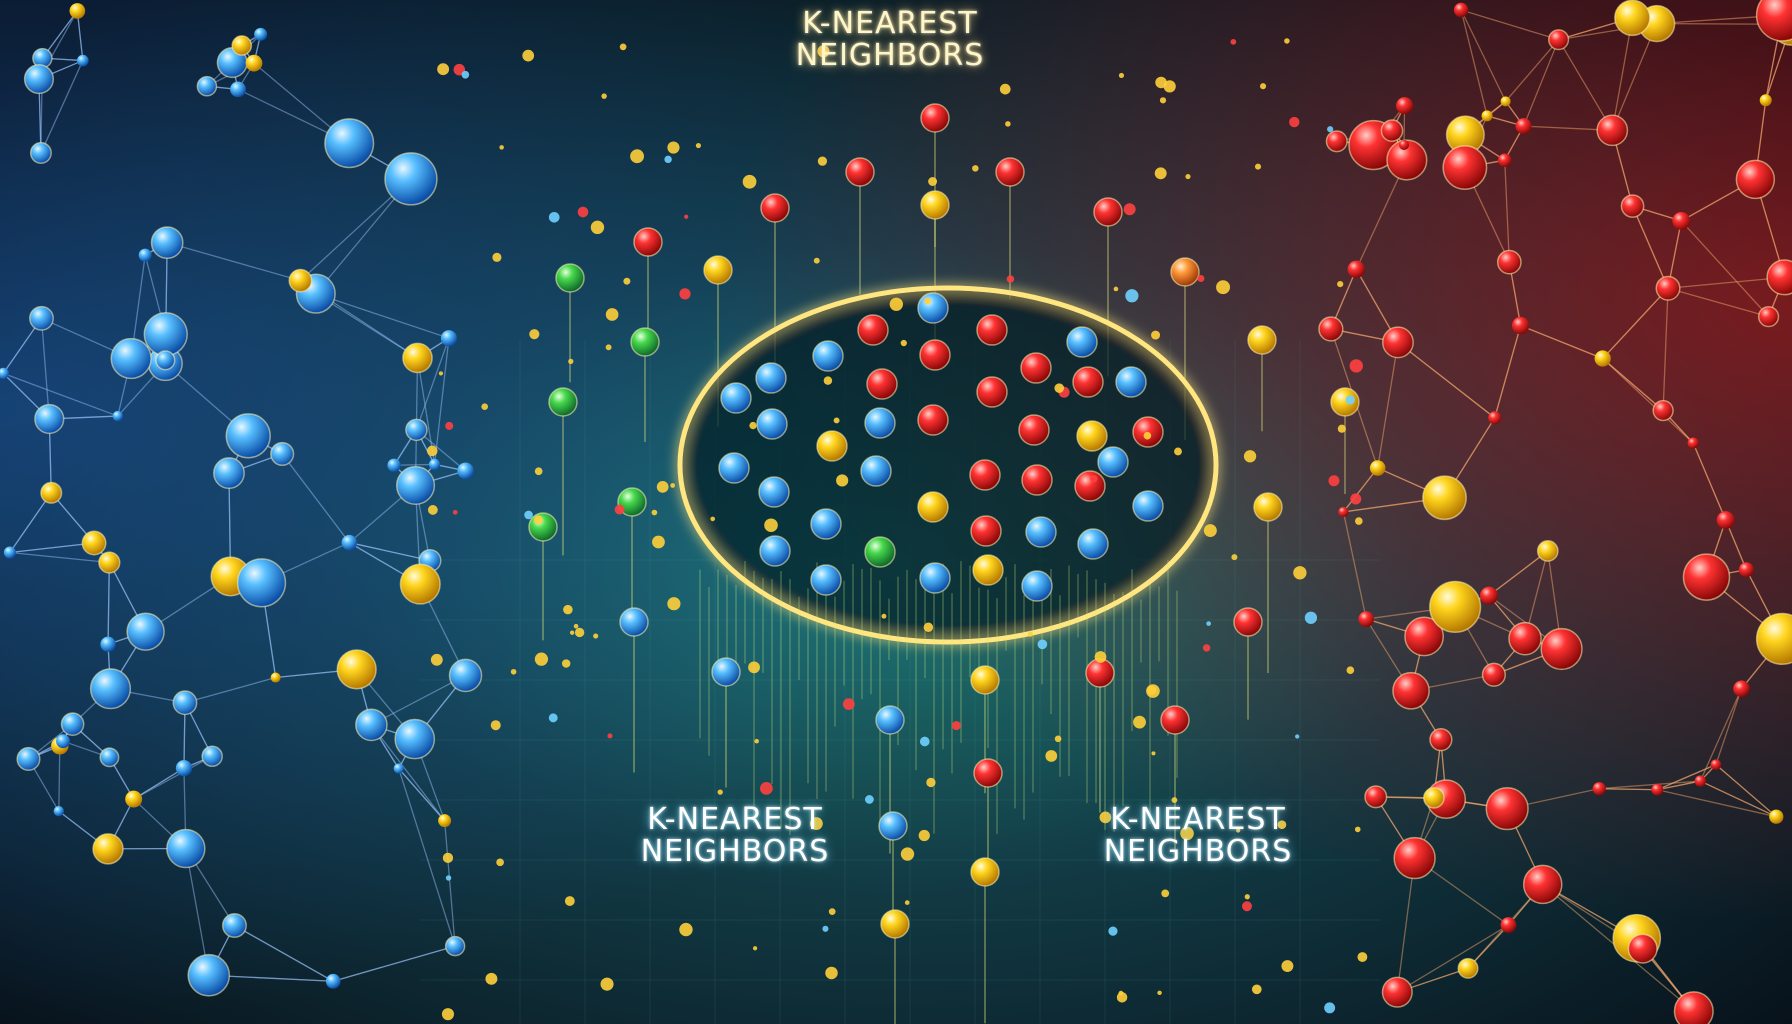  I want to click on caption-line-2: NEIGHBORS, so click(890, 55).